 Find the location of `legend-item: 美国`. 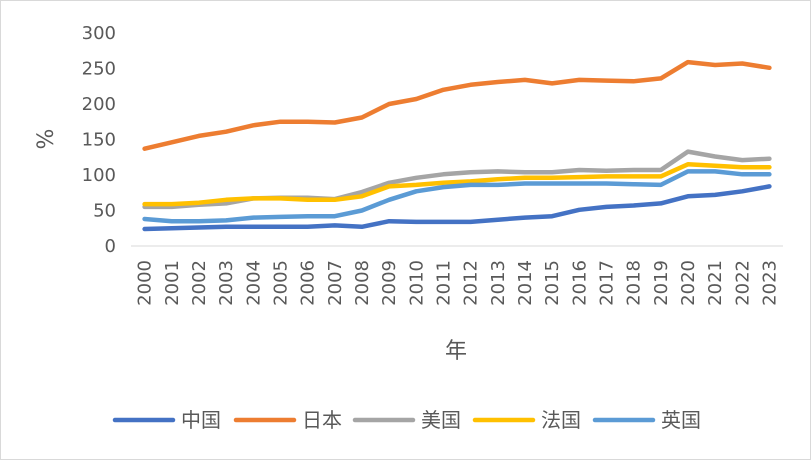

legend-item: 美国 is located at coordinates (406, 420).